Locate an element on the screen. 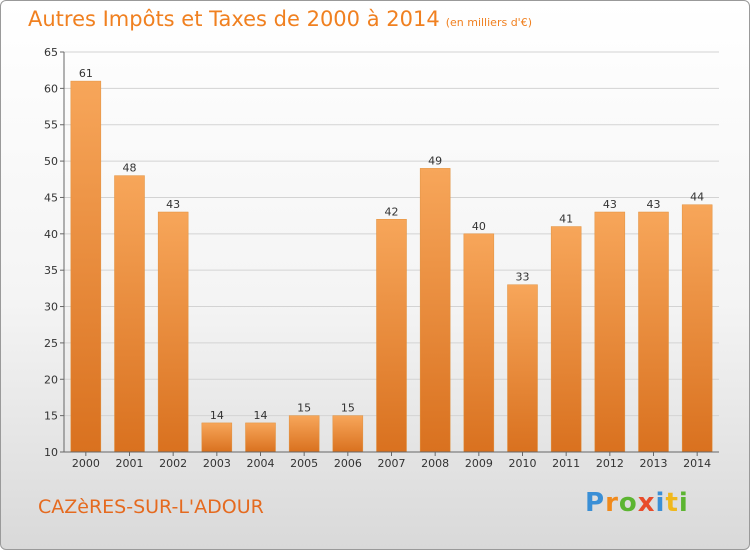 Image resolution: width=750 pixels, height=550 pixels. x-tick-label: 2002 is located at coordinates (173, 463).